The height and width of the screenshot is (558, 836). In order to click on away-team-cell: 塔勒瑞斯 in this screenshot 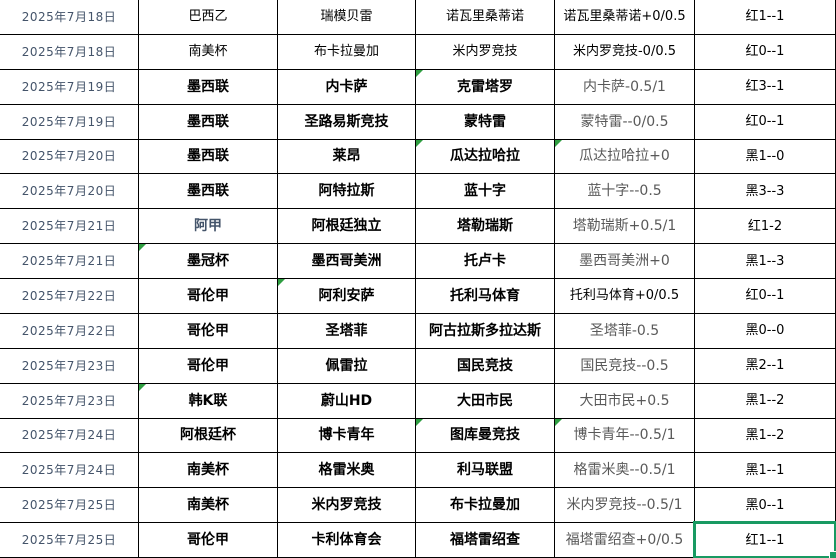, I will do `click(485, 227)`.